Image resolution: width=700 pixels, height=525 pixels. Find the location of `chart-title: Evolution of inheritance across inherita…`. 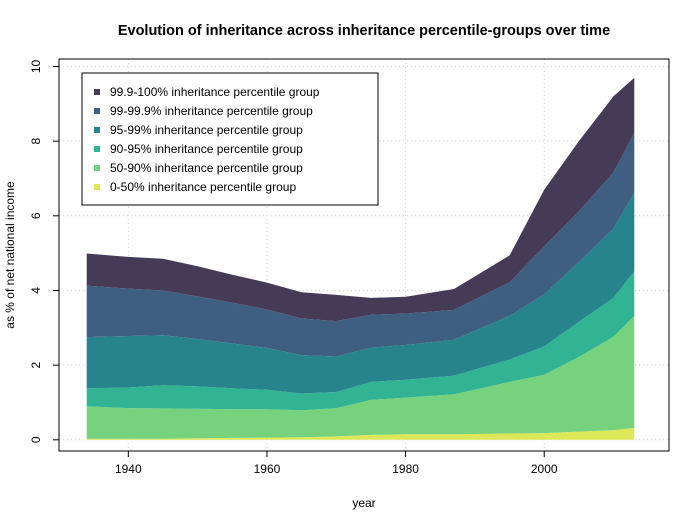

chart-title: Evolution of inheritance across inherita… is located at coordinates (364, 31).